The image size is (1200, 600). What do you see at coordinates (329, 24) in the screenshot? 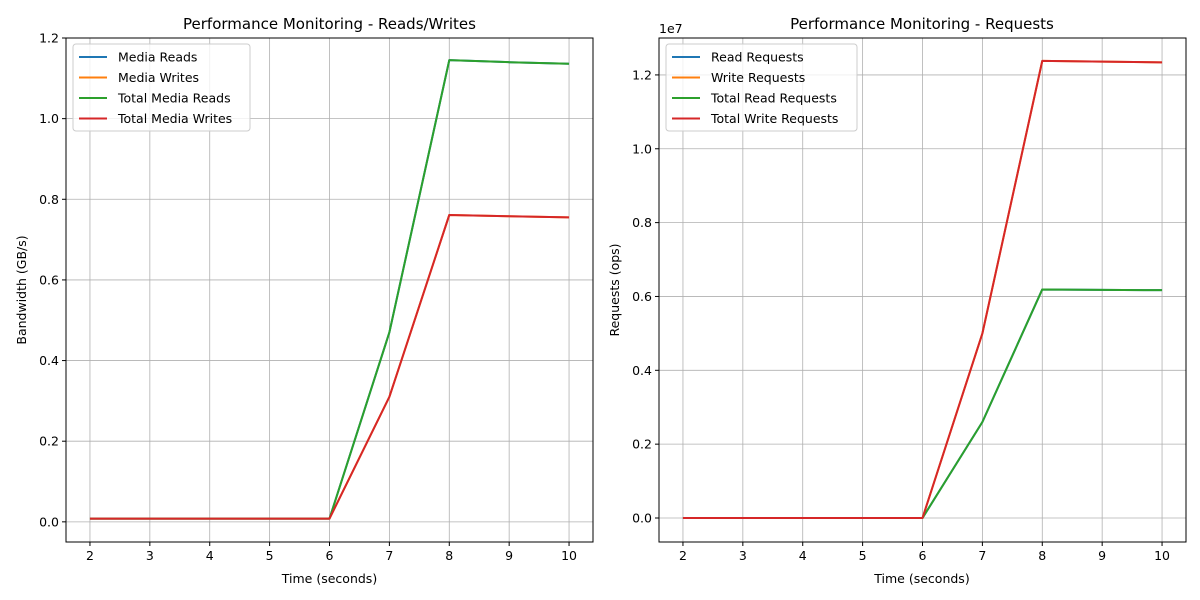
I see `chart-title: Performance Monitoring - Reads/Writes` at bounding box center [329, 24].